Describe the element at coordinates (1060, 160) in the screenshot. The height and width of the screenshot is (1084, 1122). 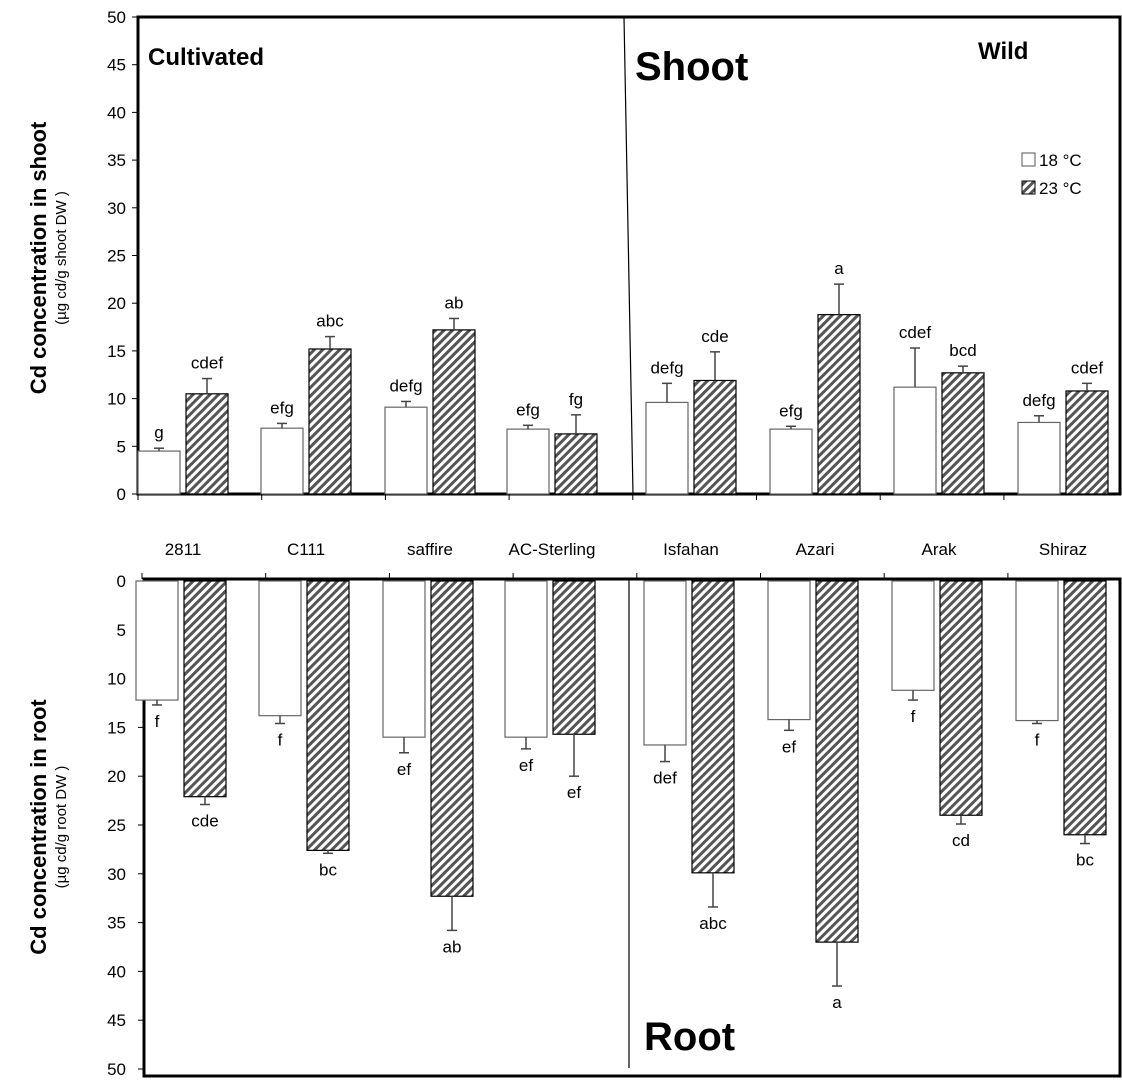
I see `legend-label-18c: 18 °C` at that location.